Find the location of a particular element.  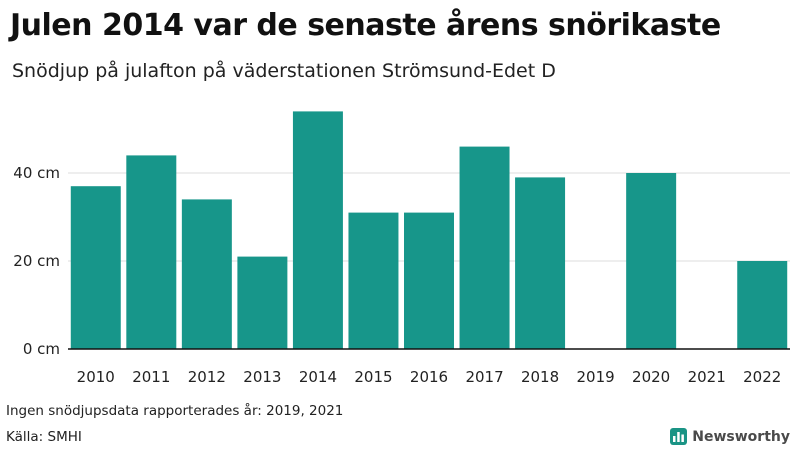

brand-name: Newsworthy is located at coordinates (741, 436).